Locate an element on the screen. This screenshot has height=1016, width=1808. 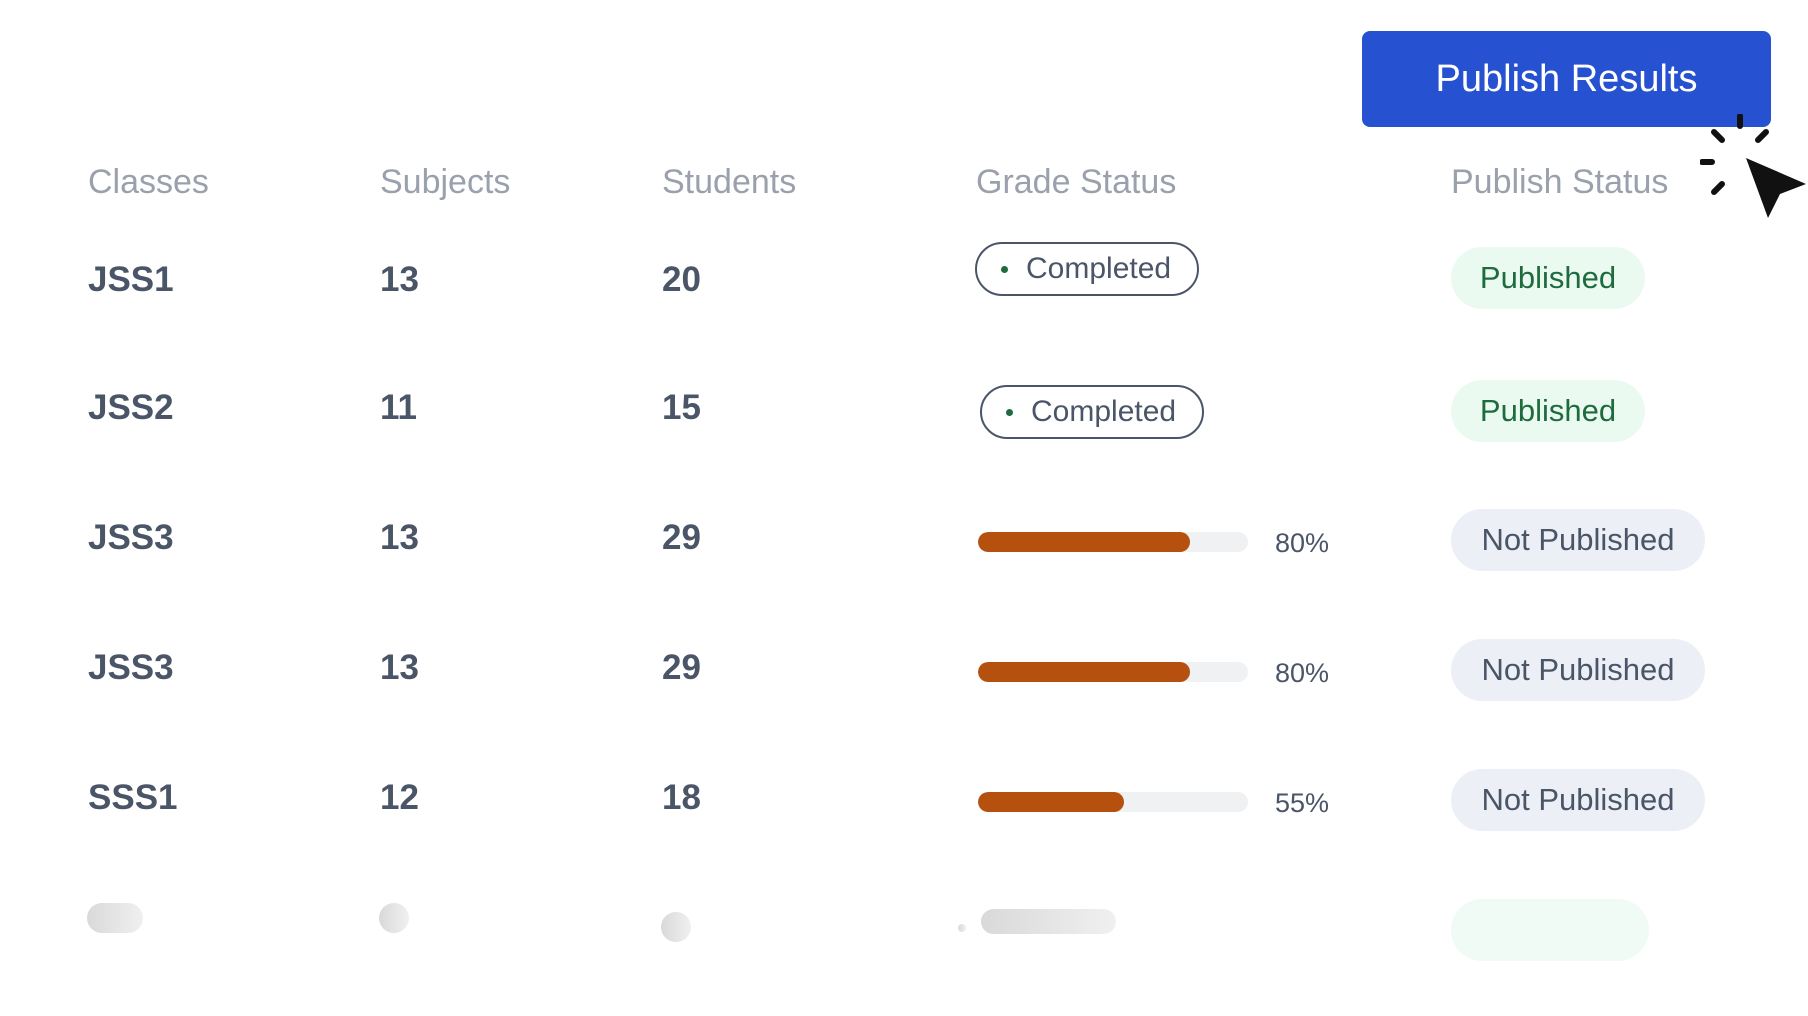
column-header-classes: Classes is located at coordinates (148, 182).